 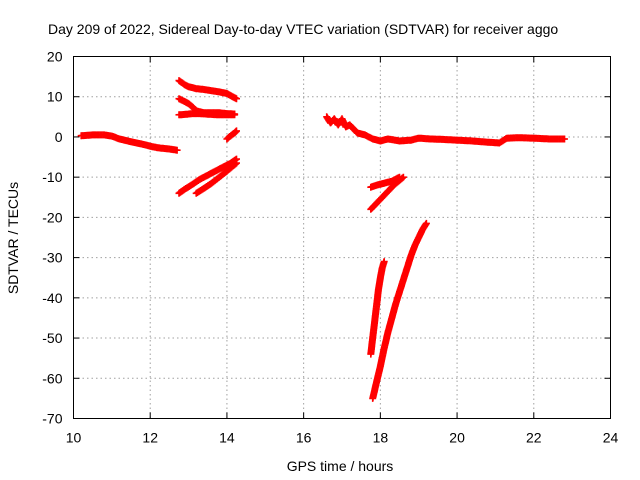 I want to click on y-tick-label: 0, so click(x=59, y=137).